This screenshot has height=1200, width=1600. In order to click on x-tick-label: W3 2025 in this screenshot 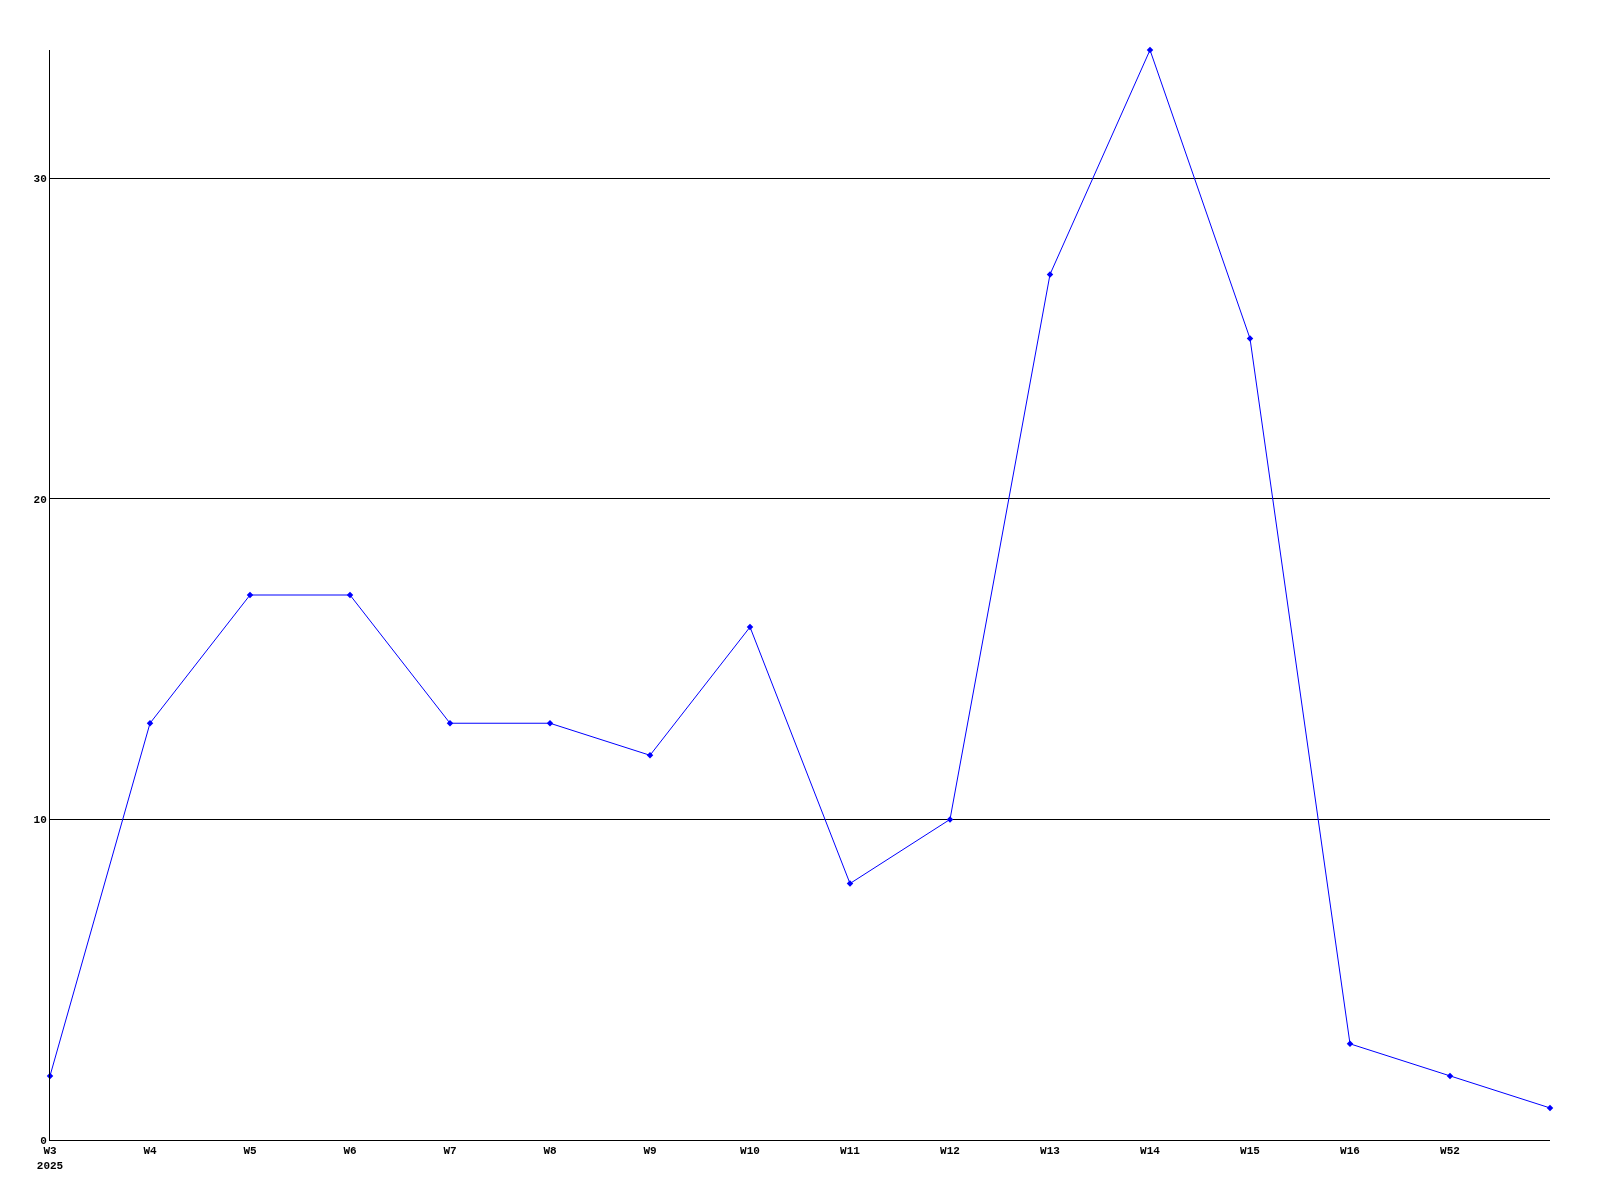, I will do `click(50, 1158)`.